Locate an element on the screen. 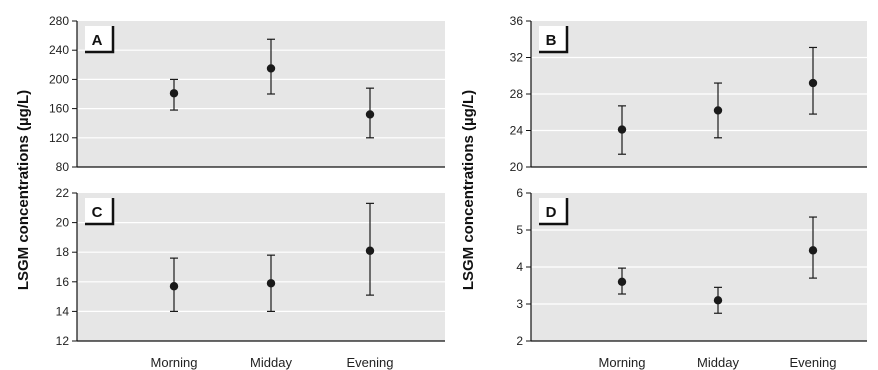 This screenshot has width=878, height=370. y-tick-label: 280 is located at coordinates (59, 21).